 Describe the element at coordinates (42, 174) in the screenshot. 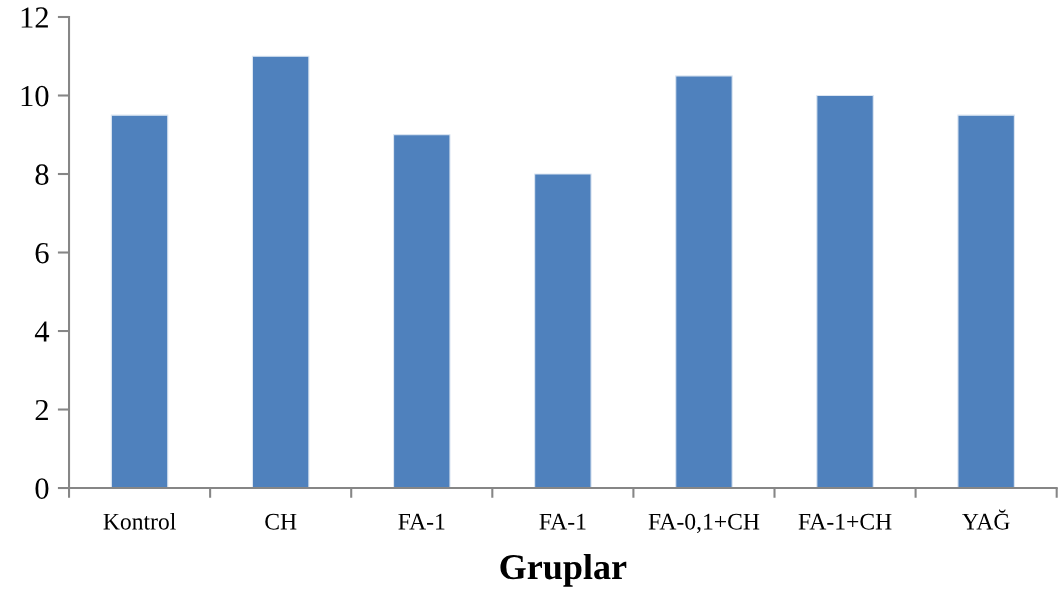

I see `y-tick-label: 8` at that location.